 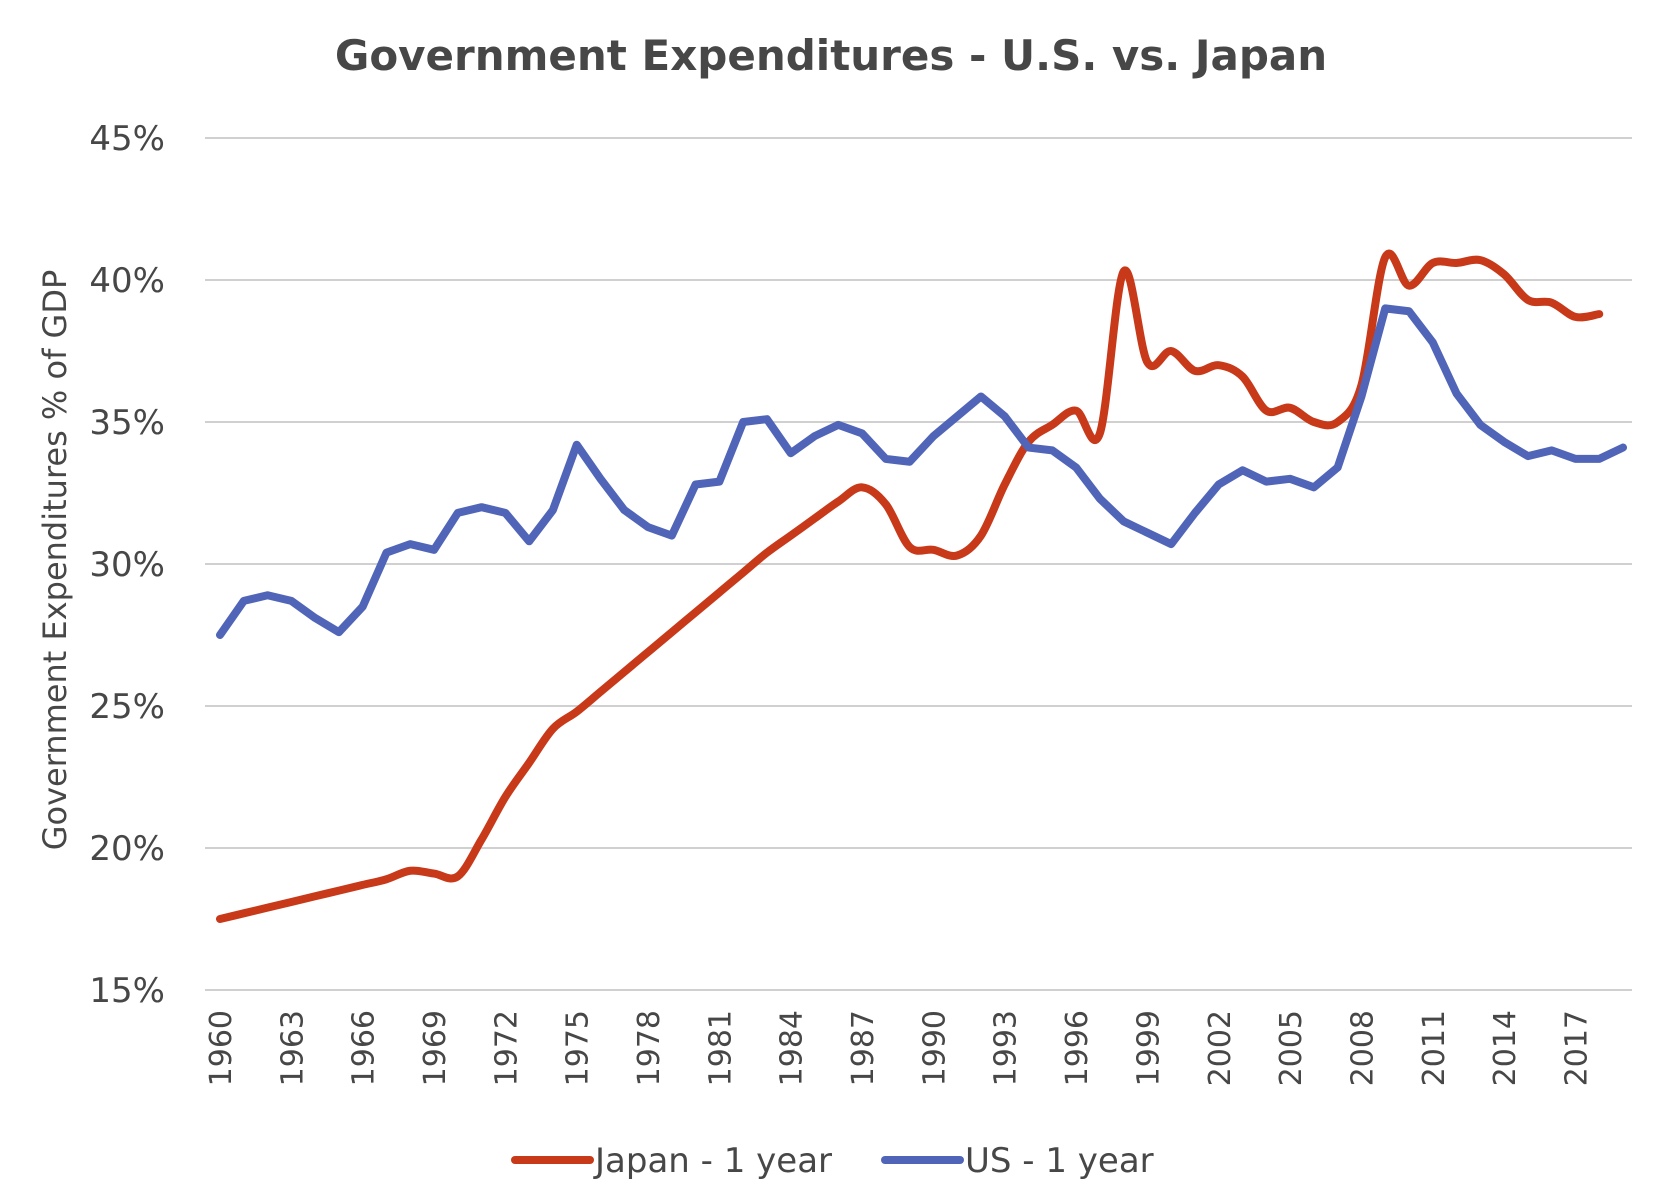 What do you see at coordinates (127, 281) in the screenshot?
I see `y-tick-label: 40%` at bounding box center [127, 281].